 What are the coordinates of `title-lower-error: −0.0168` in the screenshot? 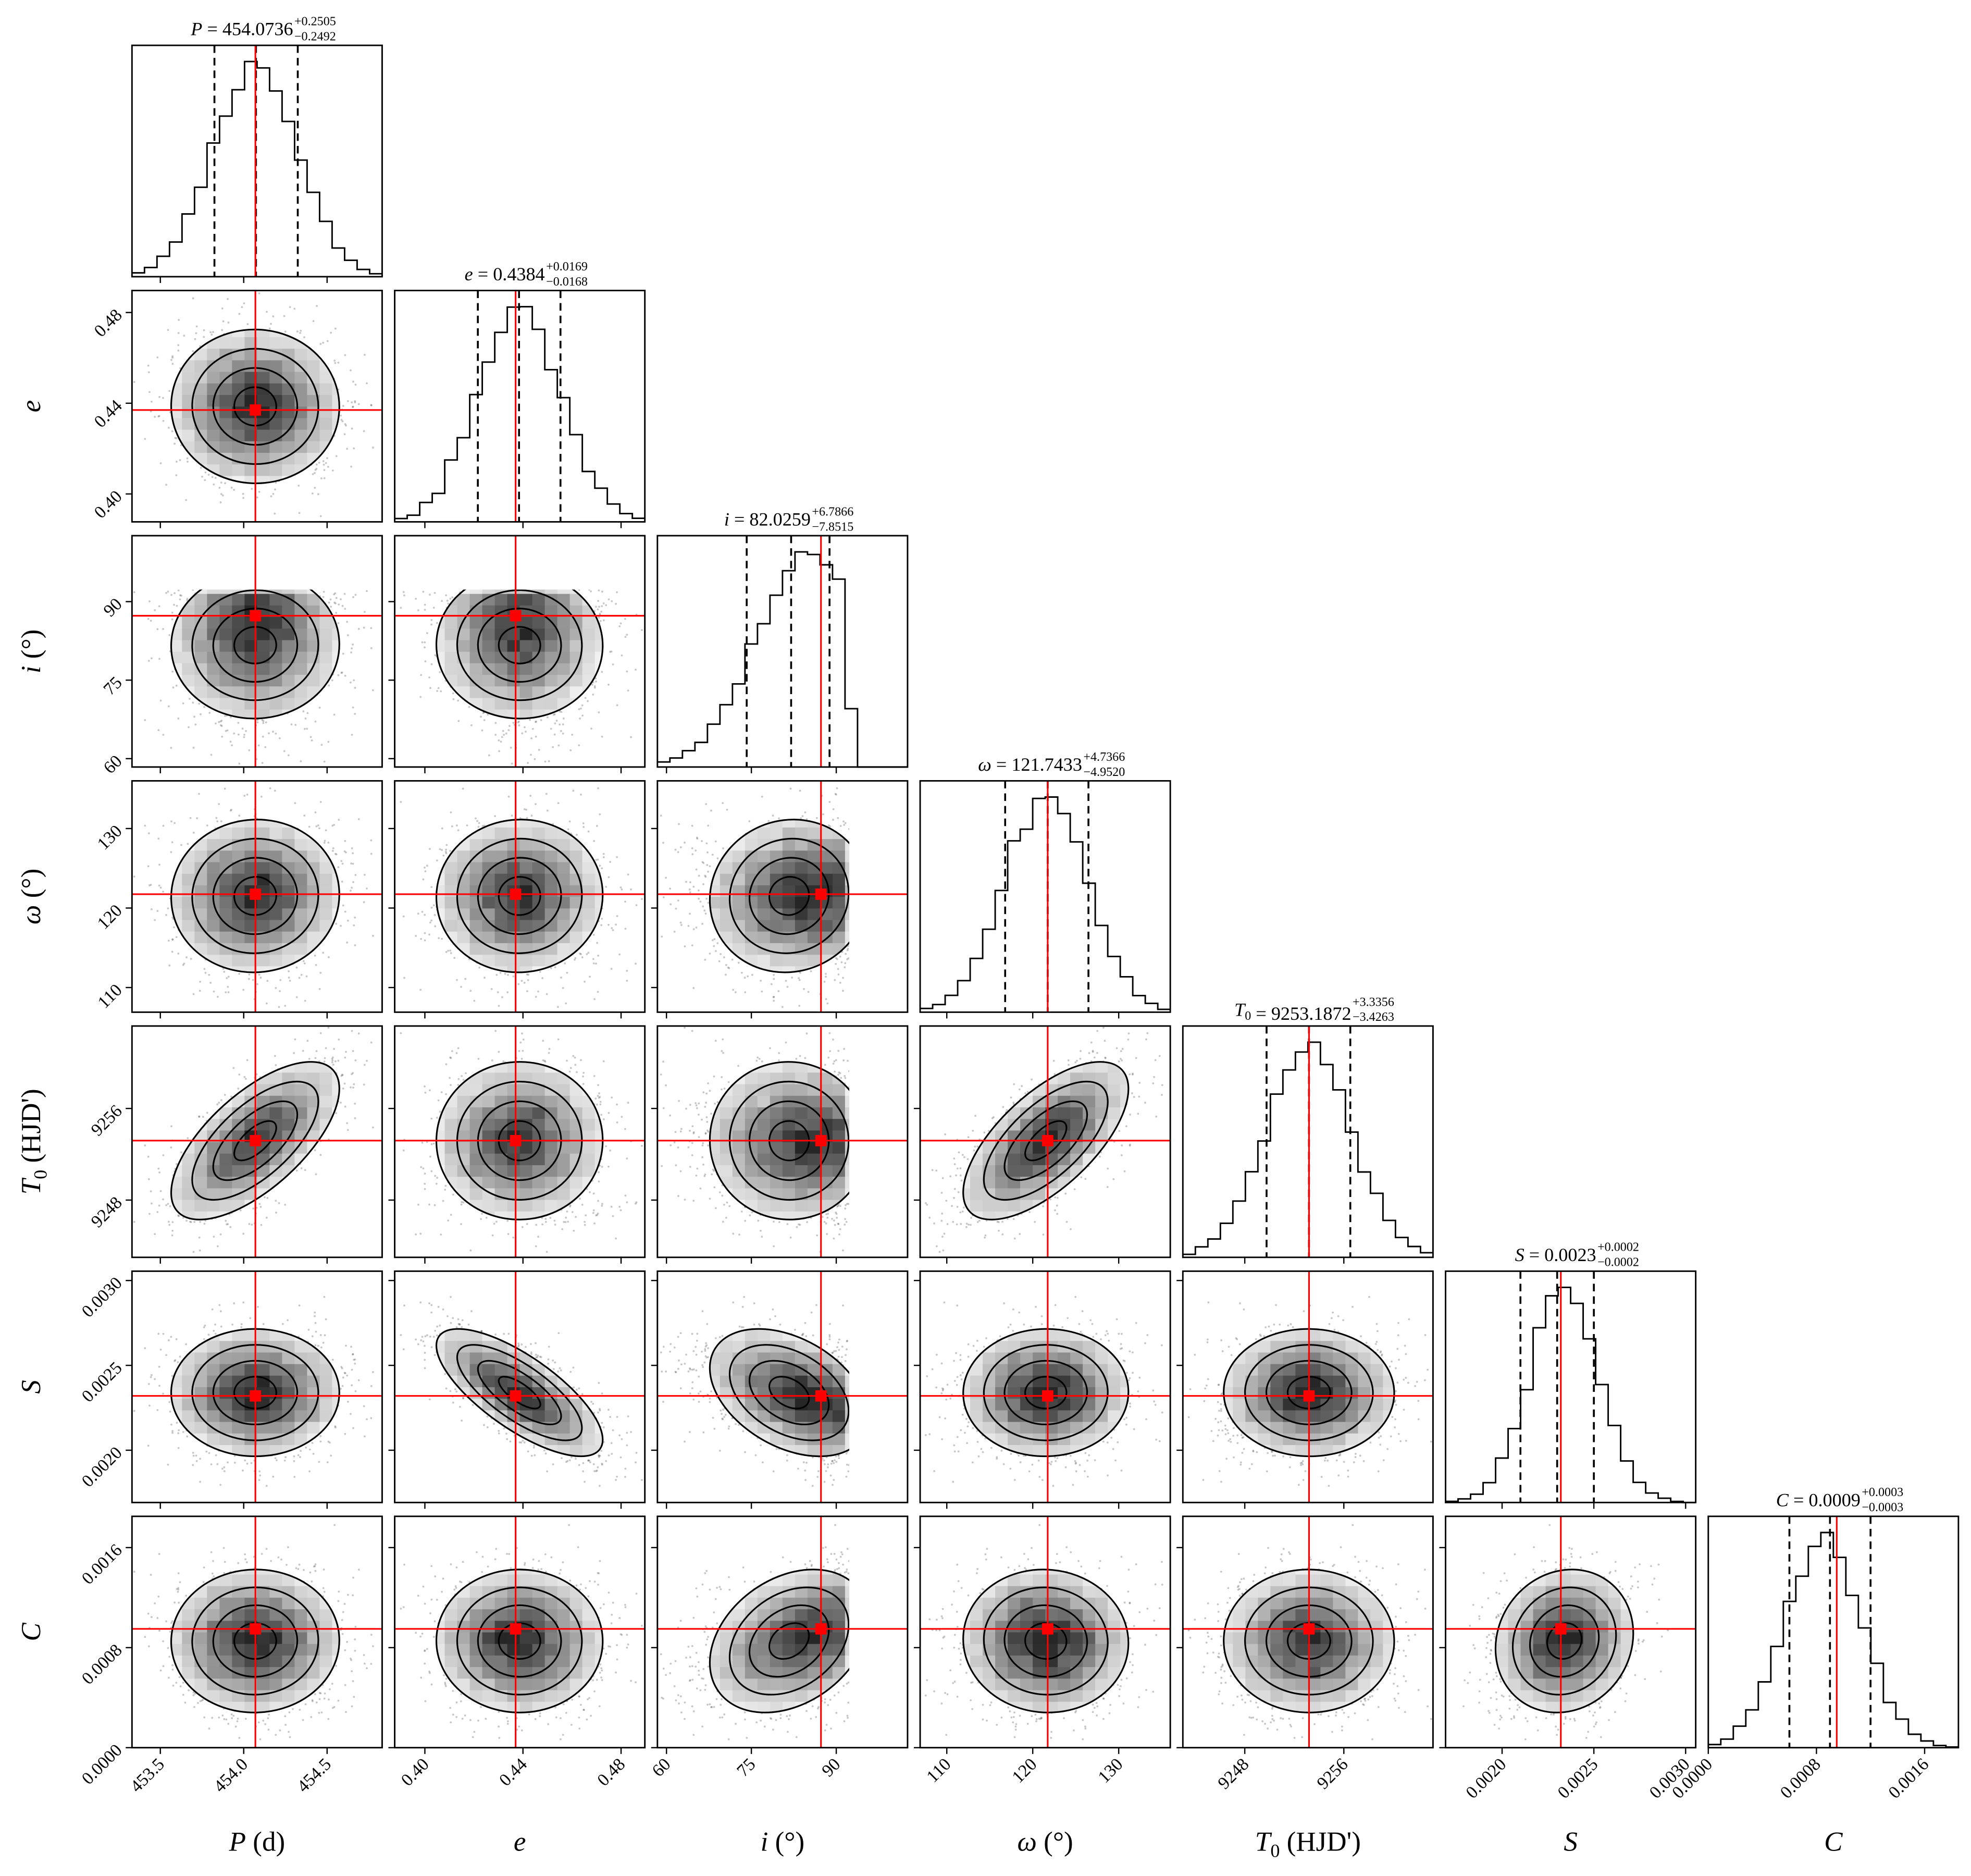 It's located at (567, 282).